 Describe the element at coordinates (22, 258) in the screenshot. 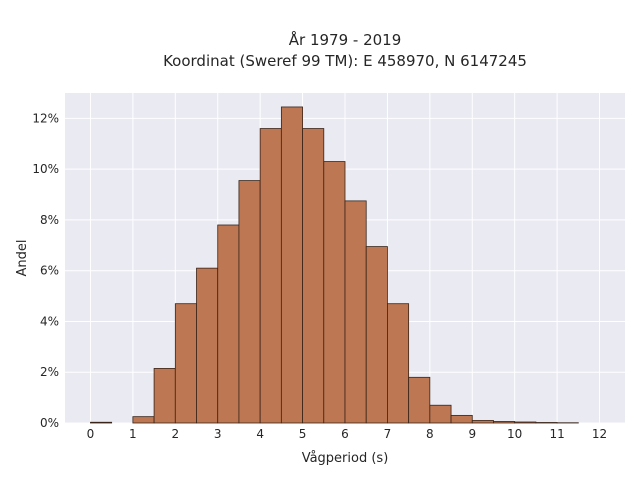

I see `y-axis-label: Andel` at that location.